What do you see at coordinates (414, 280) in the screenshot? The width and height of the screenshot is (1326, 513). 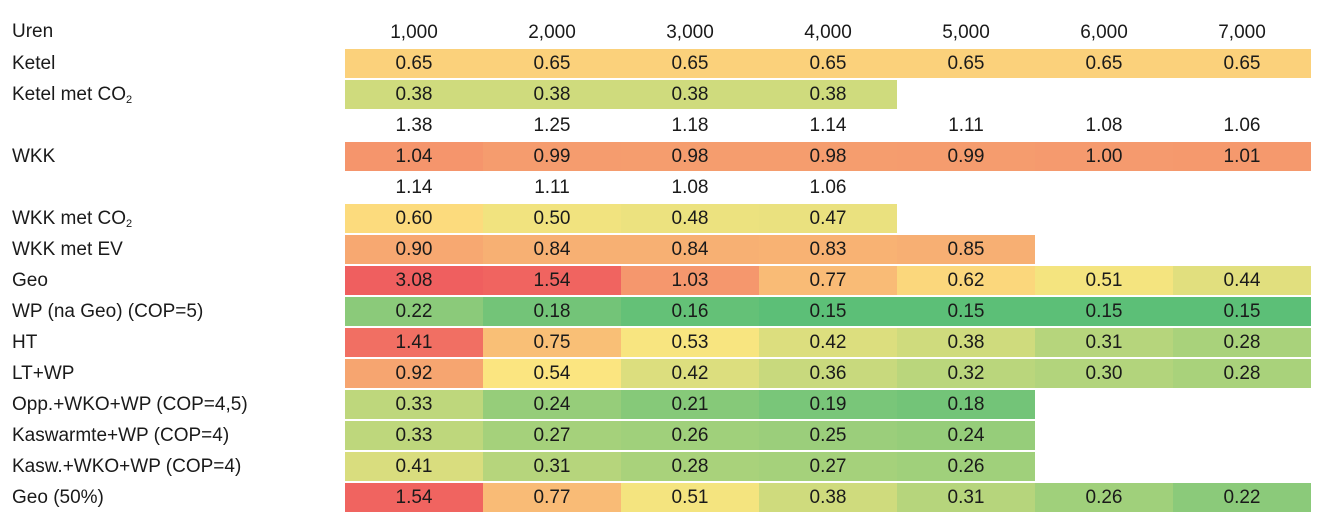 I see `heatmap-cell: 3.08` at bounding box center [414, 280].